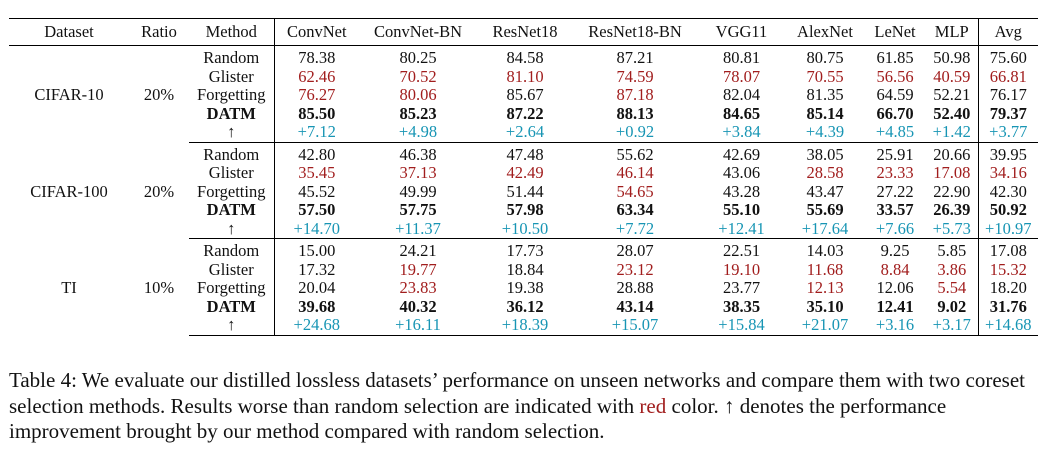  I want to click on value-cell: +3.17, so click(952, 325).